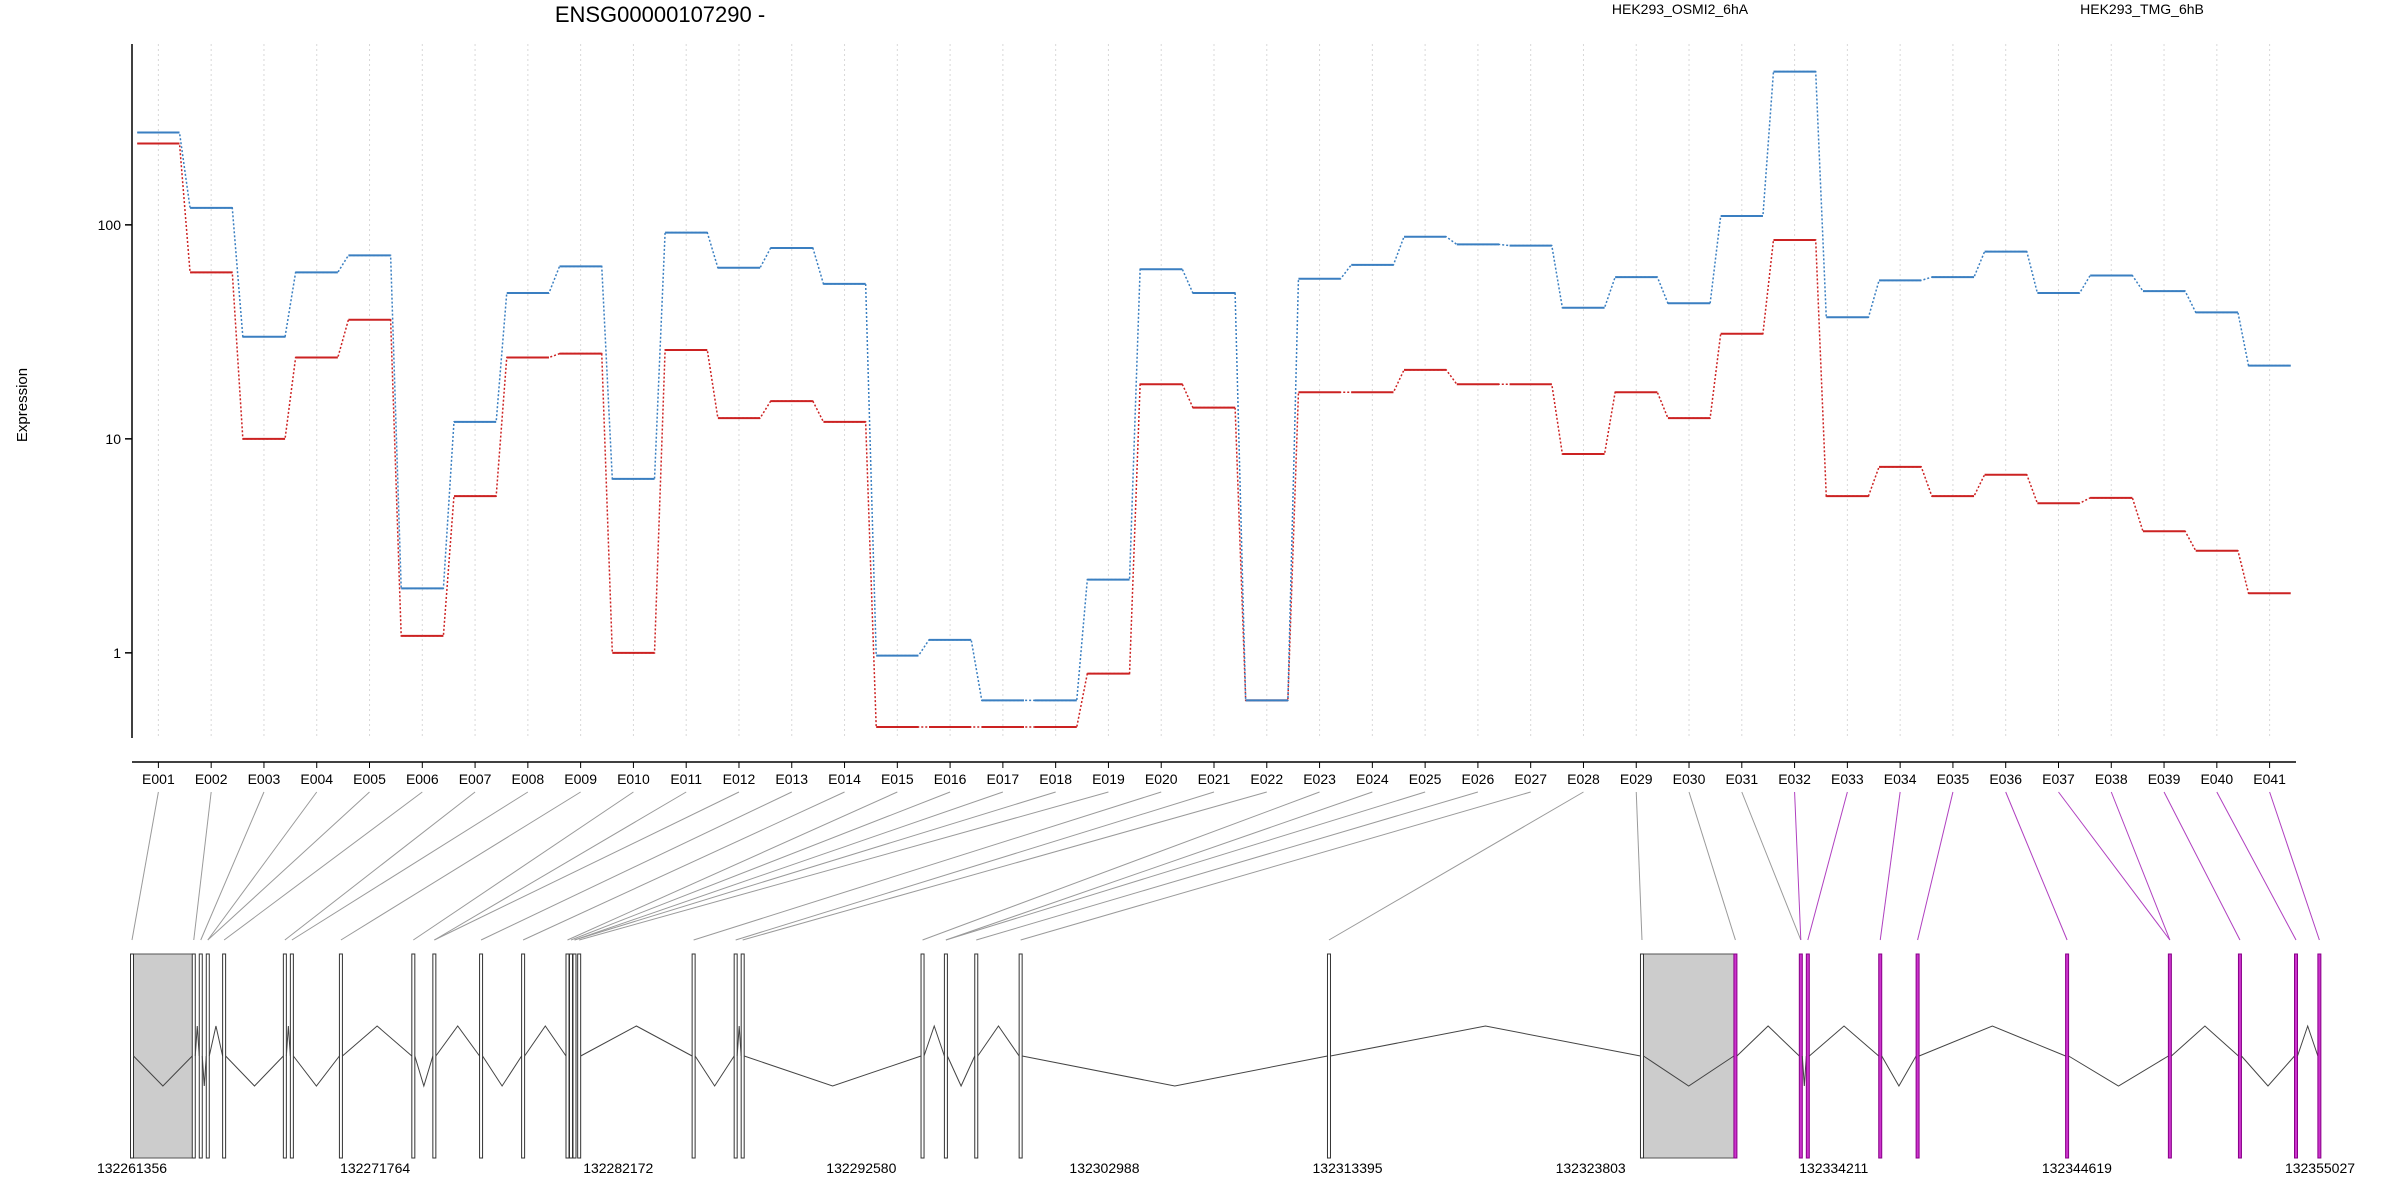 This screenshot has height=1200, width=2400. I want to click on utr-block, so click(163, 1056).